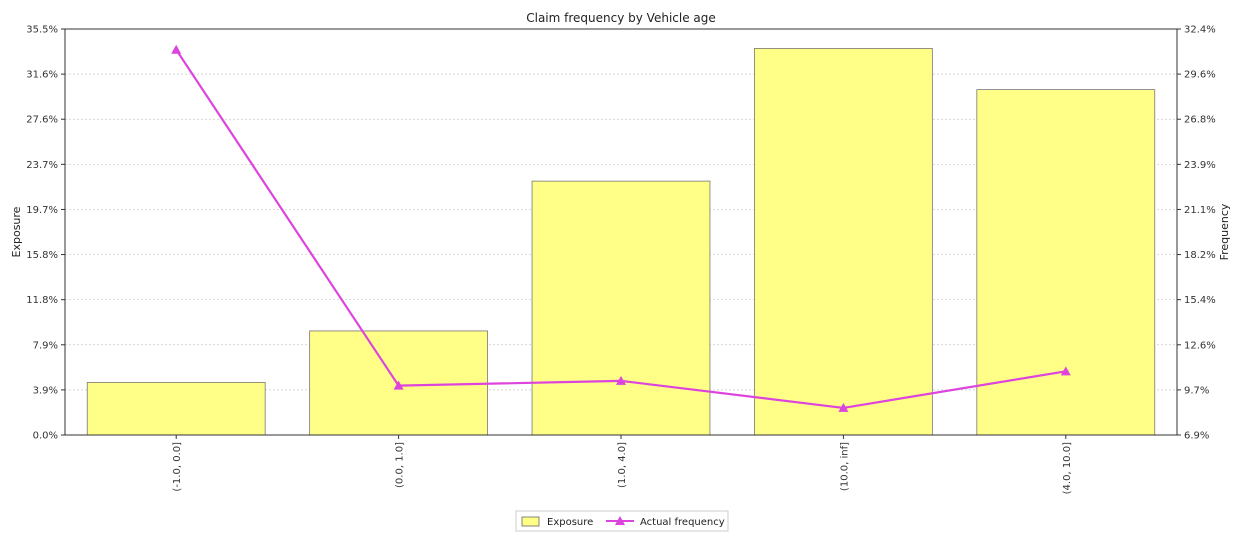 The height and width of the screenshot is (541, 1243). Describe the element at coordinates (1224, 231) in the screenshot. I see `y2-axis-label: Frequency` at that location.